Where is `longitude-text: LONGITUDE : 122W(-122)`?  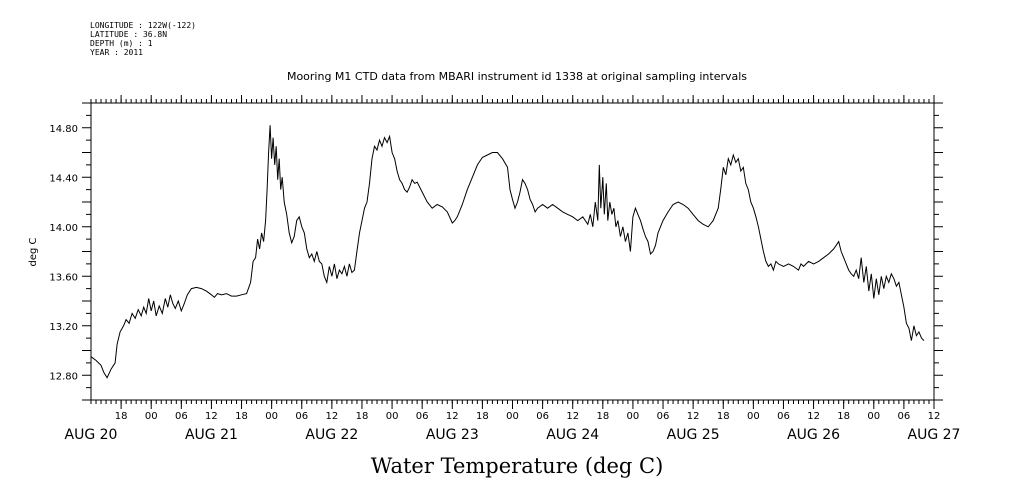 longitude-text: LONGITUDE : 122W(-122) is located at coordinates (143, 25).